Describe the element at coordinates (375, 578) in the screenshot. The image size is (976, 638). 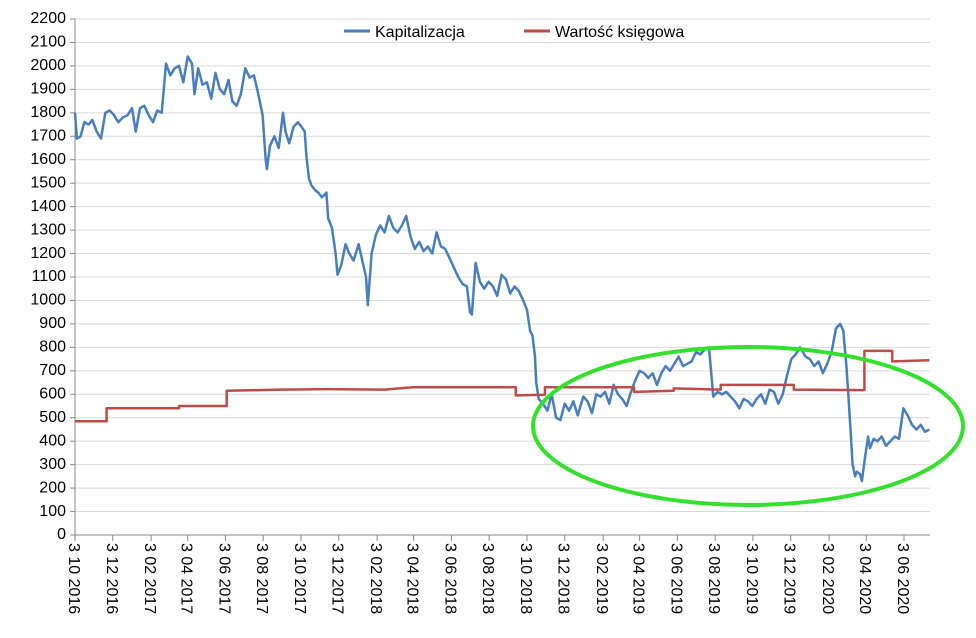
I see `x-tick-label: 3 02 2018` at that location.